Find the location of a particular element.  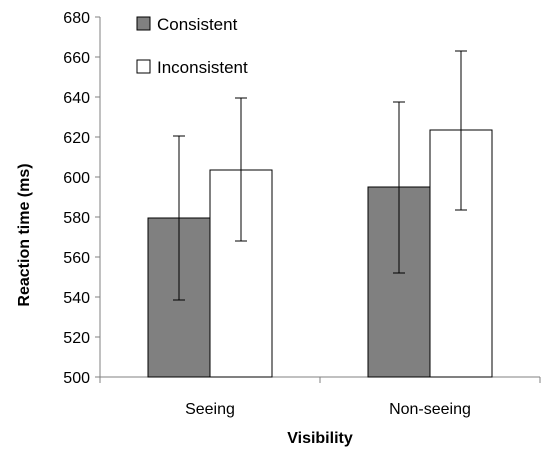

y-tick-label: 640 is located at coordinates (76, 98).